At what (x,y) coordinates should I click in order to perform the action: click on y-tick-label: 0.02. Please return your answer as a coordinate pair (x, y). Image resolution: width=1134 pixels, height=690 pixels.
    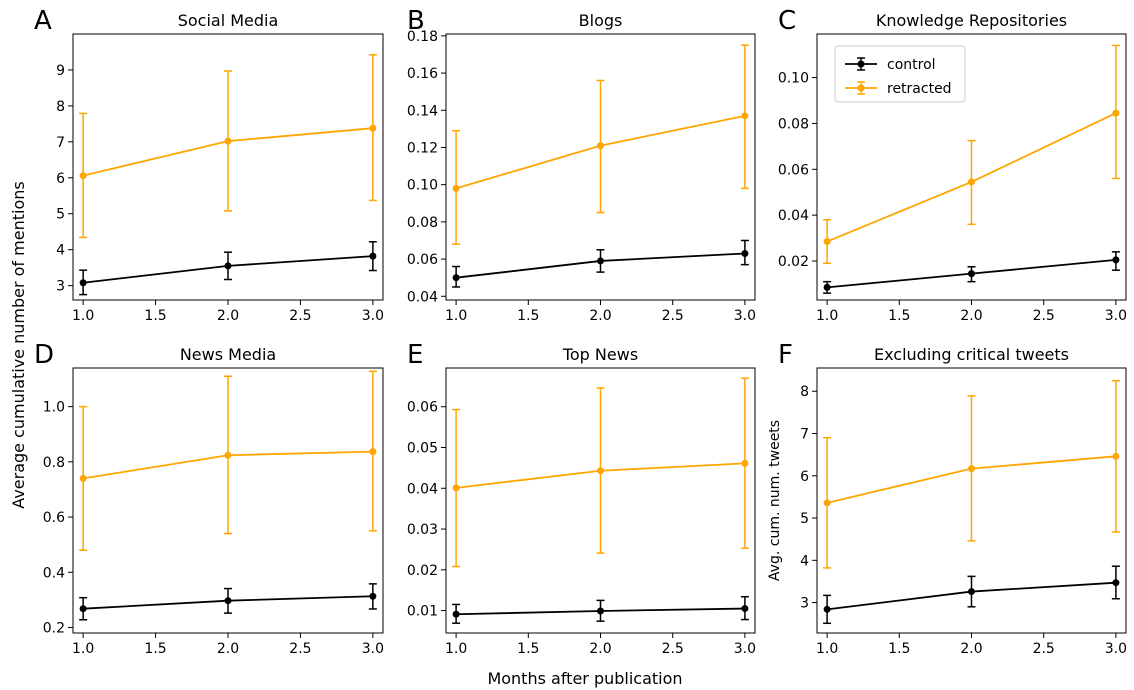
    Looking at the image, I should click on (422, 571).